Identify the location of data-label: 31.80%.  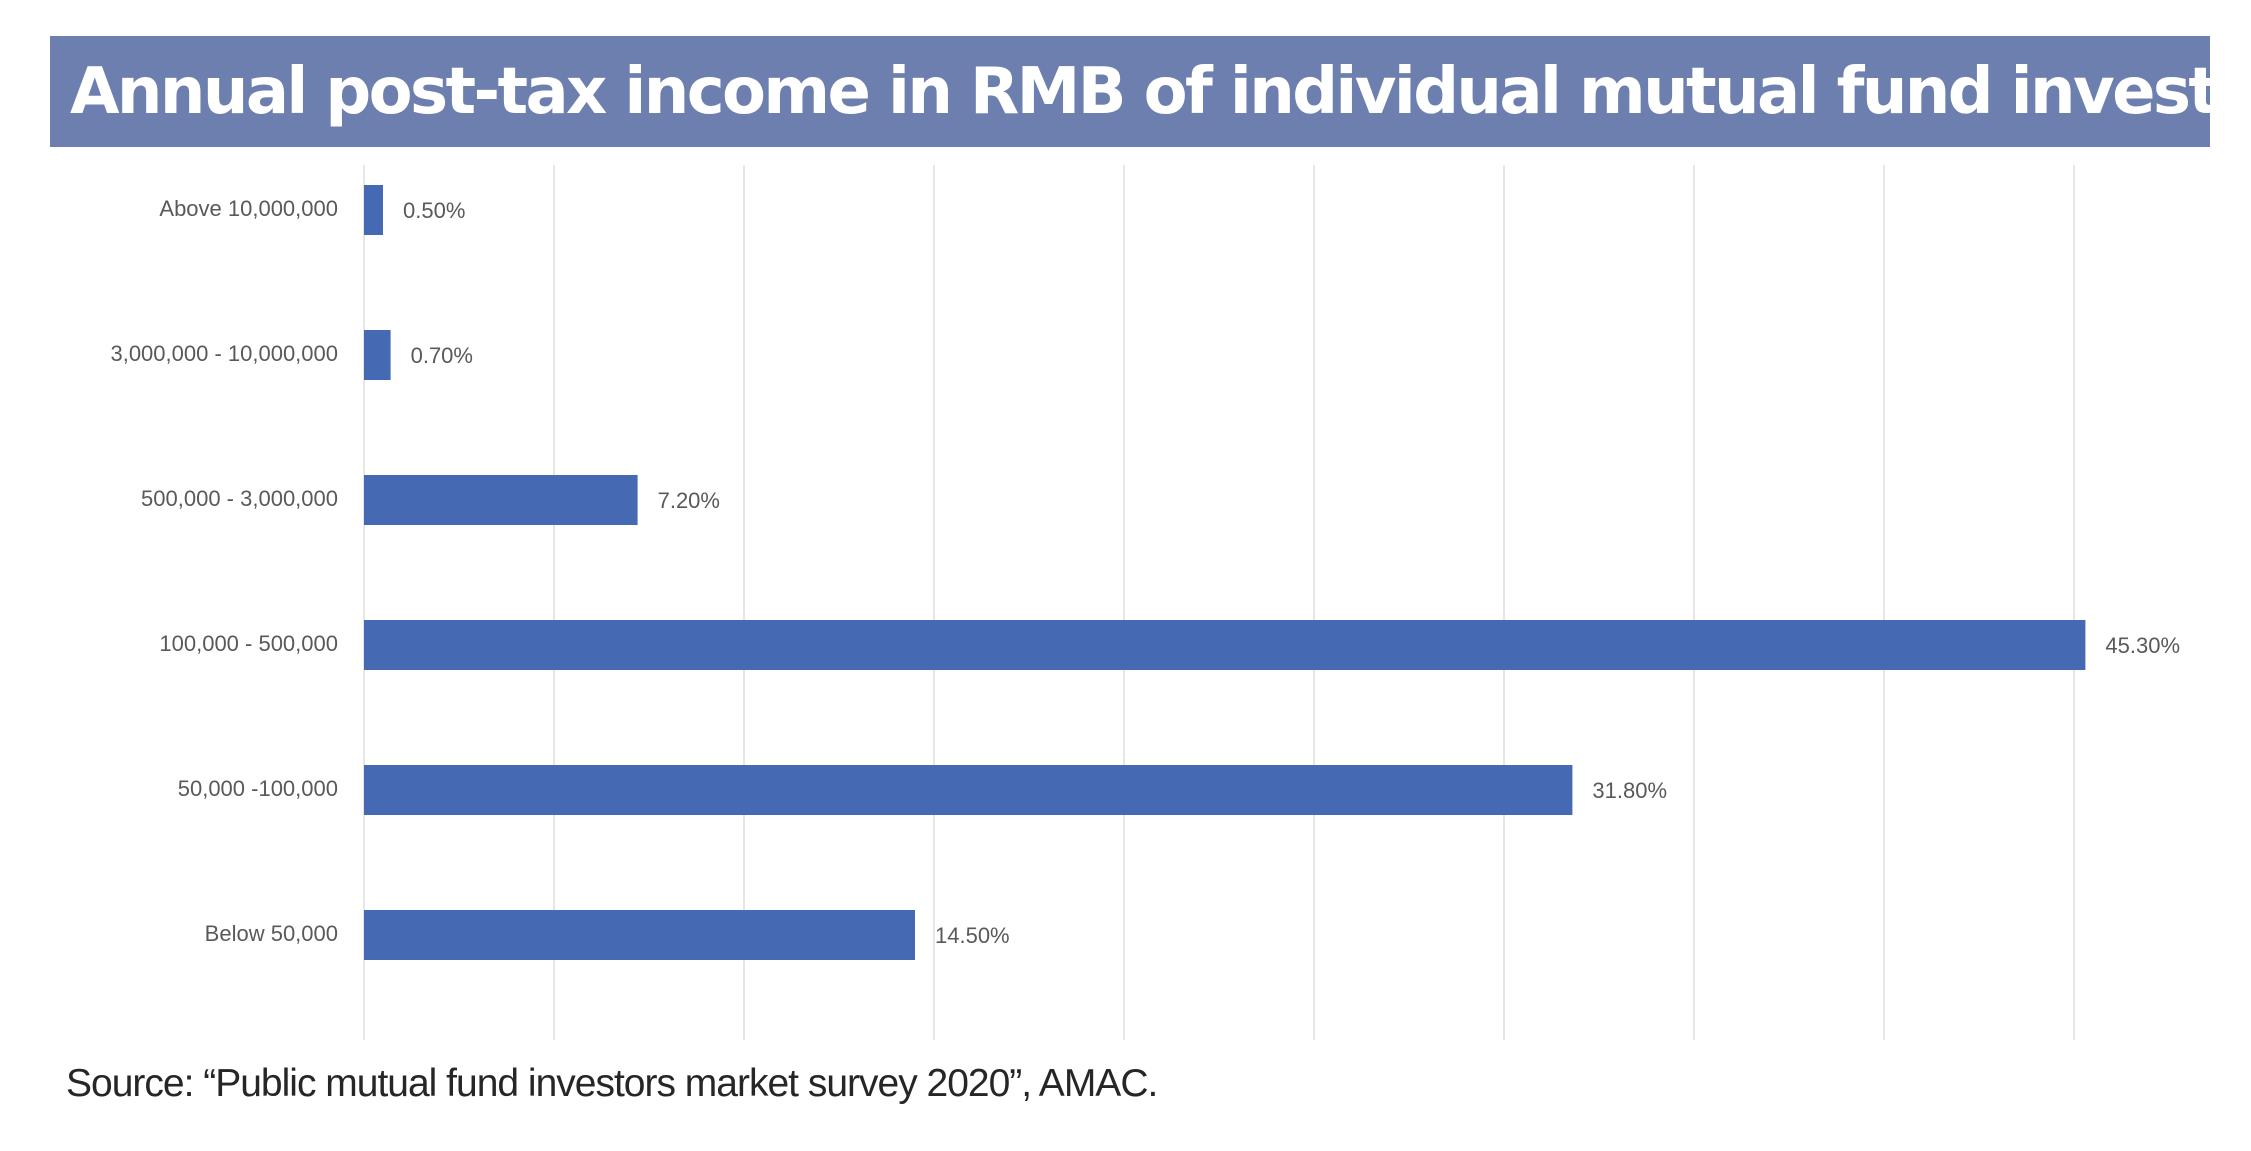
(1629, 790).